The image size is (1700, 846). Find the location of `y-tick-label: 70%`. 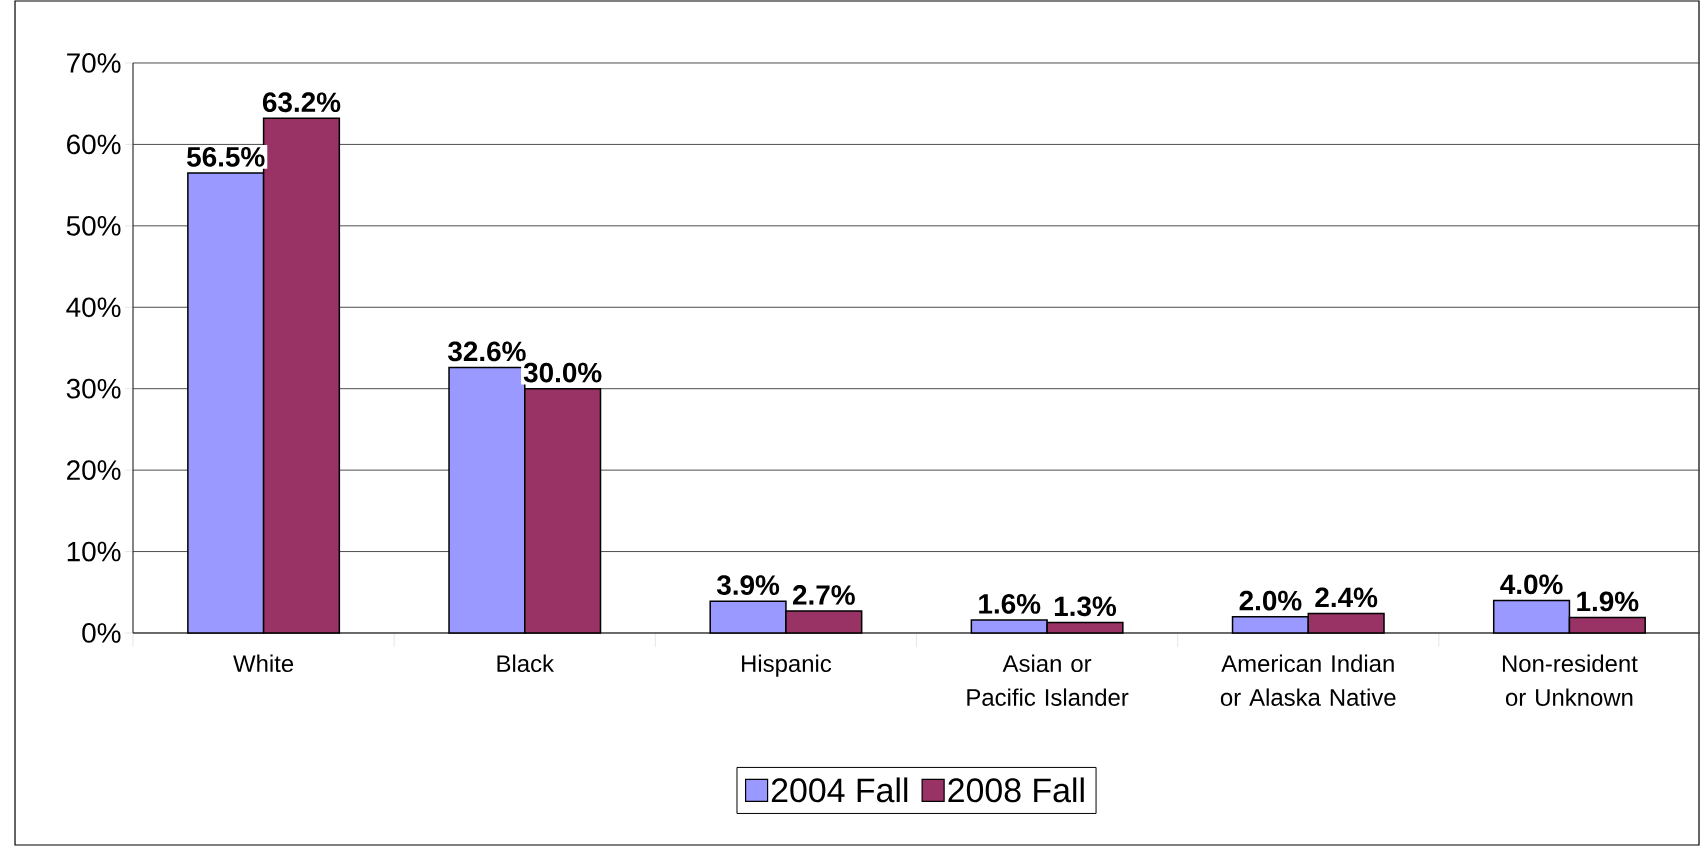

y-tick-label: 70% is located at coordinates (94, 63).